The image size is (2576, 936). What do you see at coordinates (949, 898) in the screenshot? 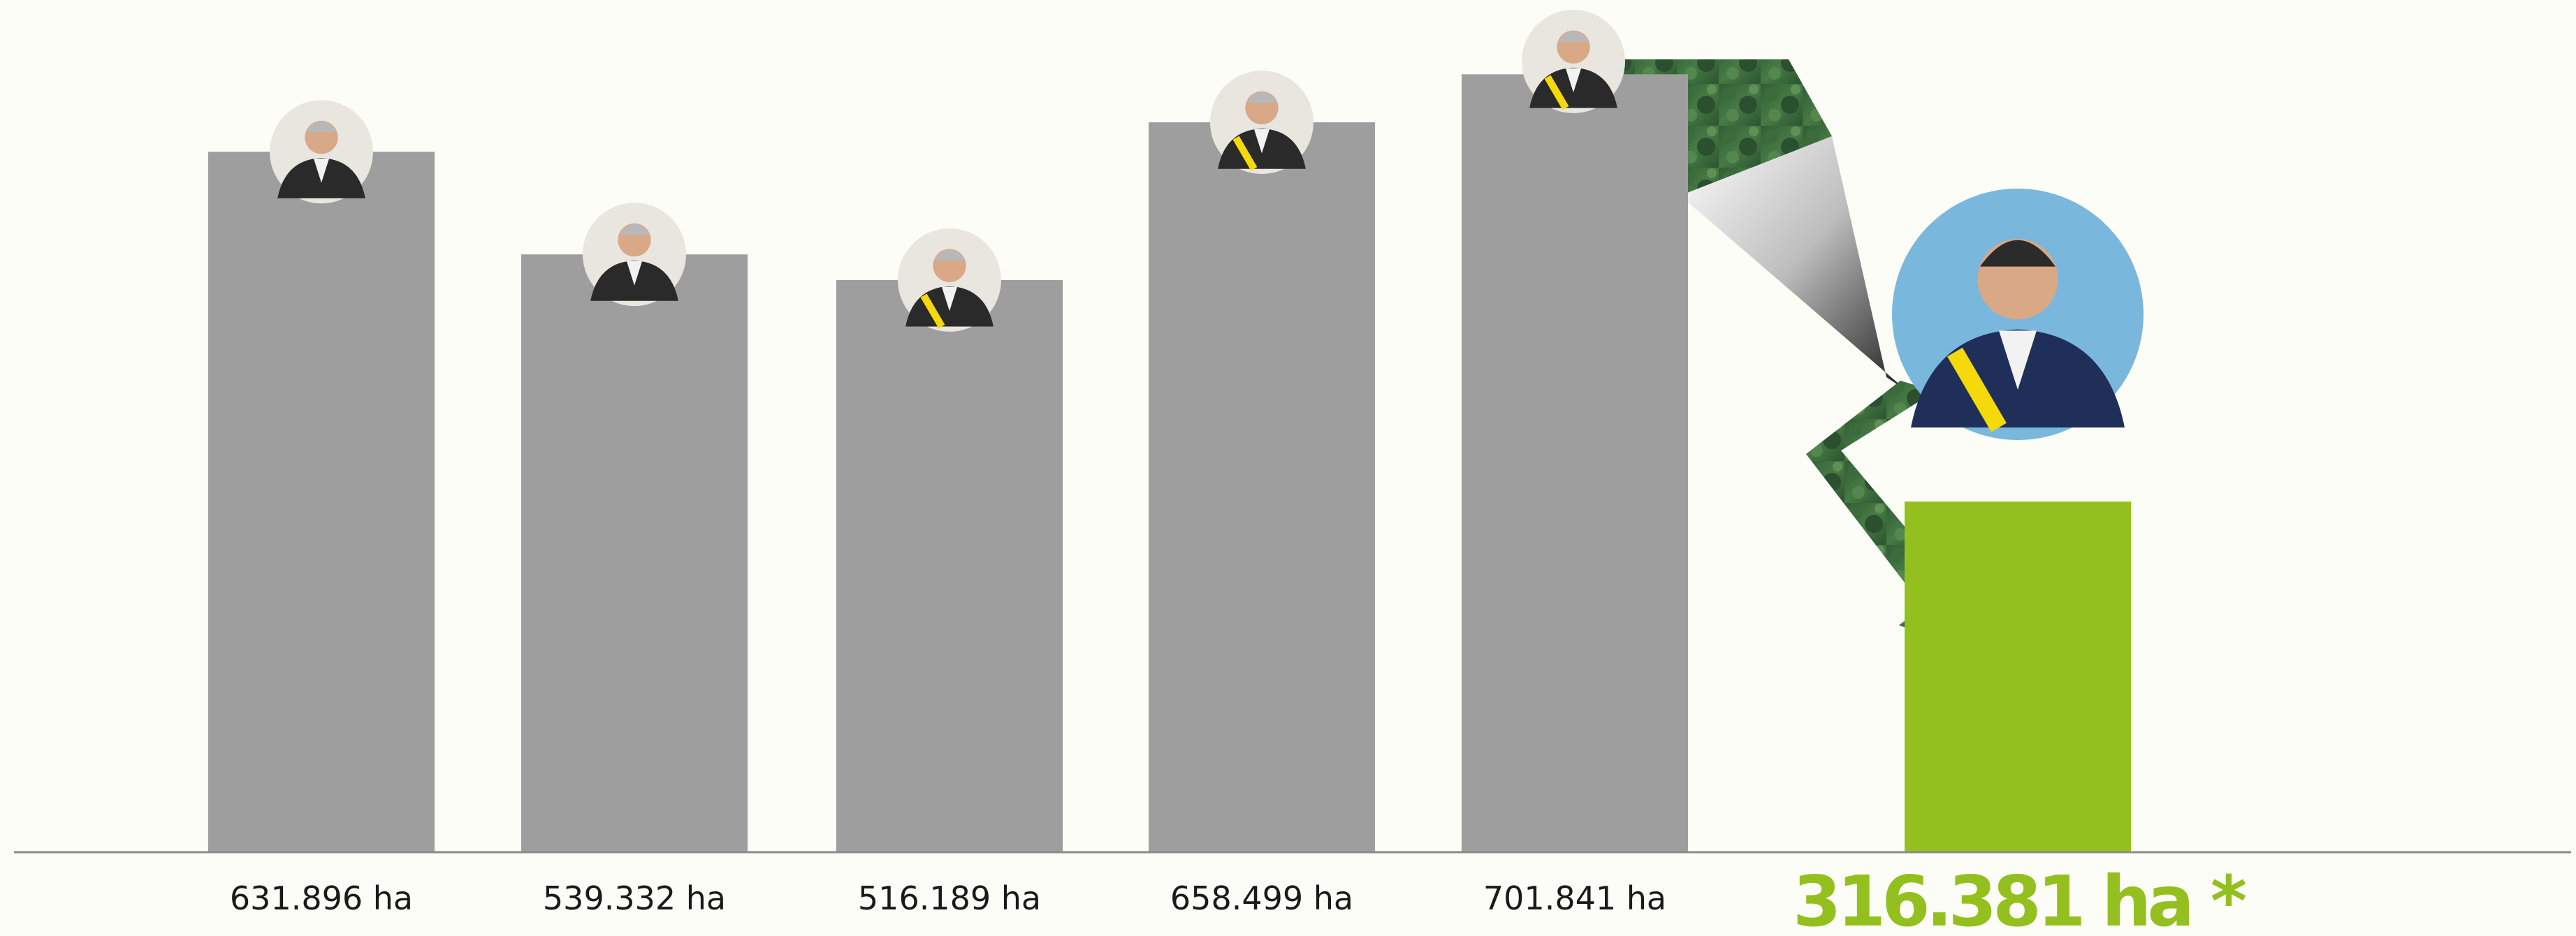
I see `value-label-3: 516.189 ha` at bounding box center [949, 898].